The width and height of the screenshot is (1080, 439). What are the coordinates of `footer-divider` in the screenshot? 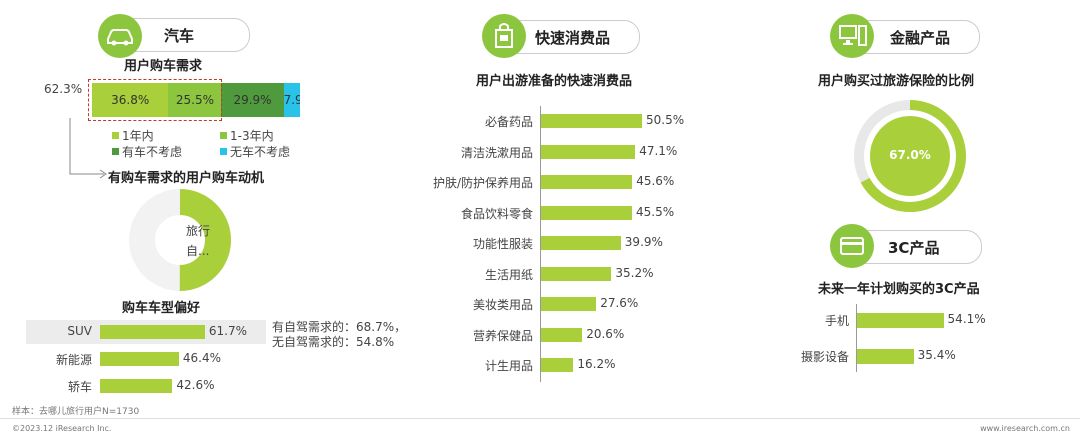 It's located at (540, 418).